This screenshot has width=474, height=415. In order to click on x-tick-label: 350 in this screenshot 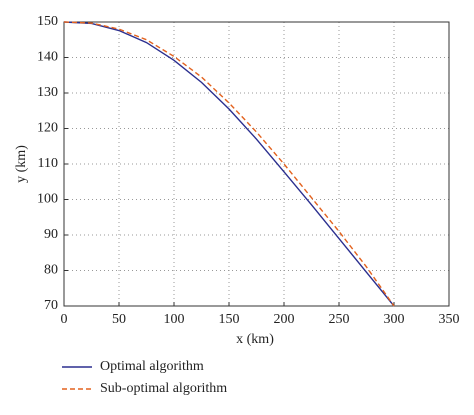, I will do `click(449, 319)`.